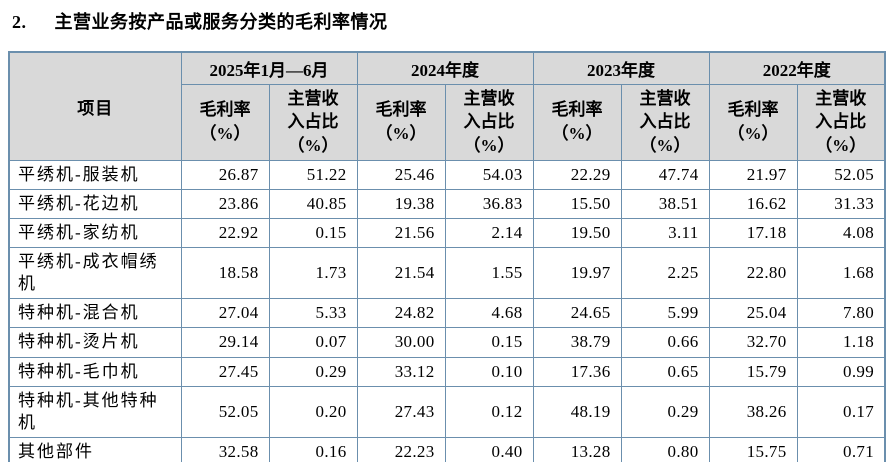 The image size is (894, 462). Describe the element at coordinates (665, 204) in the screenshot. I see `value-cell: 38.51` at that location.